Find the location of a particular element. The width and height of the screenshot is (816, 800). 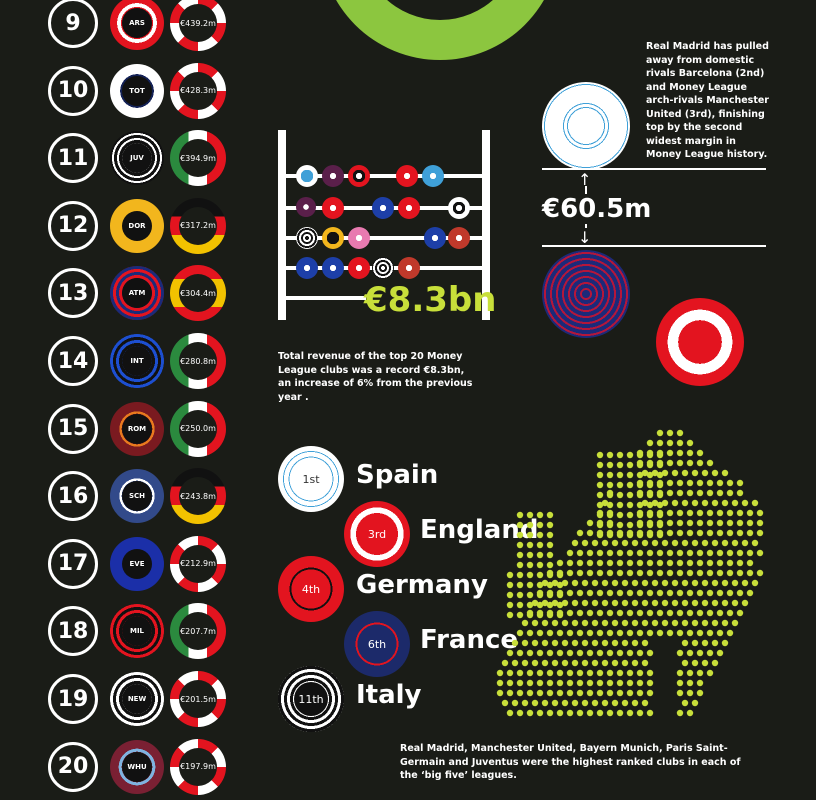

man-utd-badge is located at coordinates (700, 342).